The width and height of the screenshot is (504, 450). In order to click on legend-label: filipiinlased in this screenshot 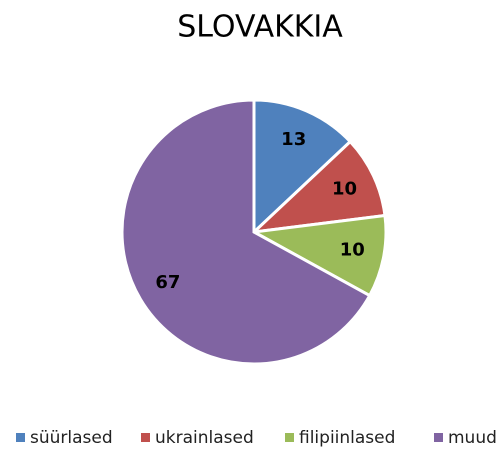, I will do `click(347, 438)`.